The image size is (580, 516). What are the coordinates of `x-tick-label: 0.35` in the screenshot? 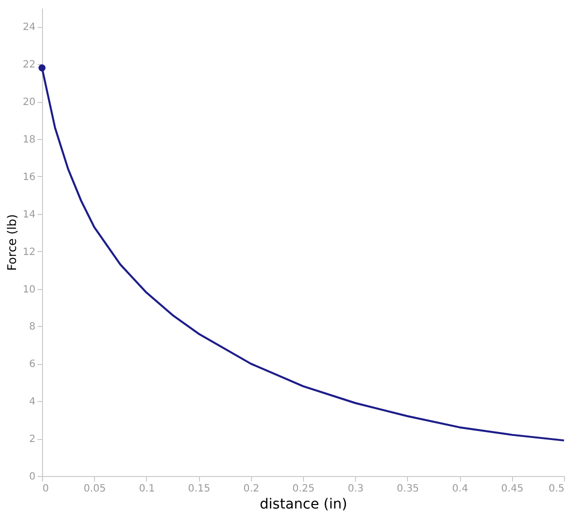 It's located at (408, 489).